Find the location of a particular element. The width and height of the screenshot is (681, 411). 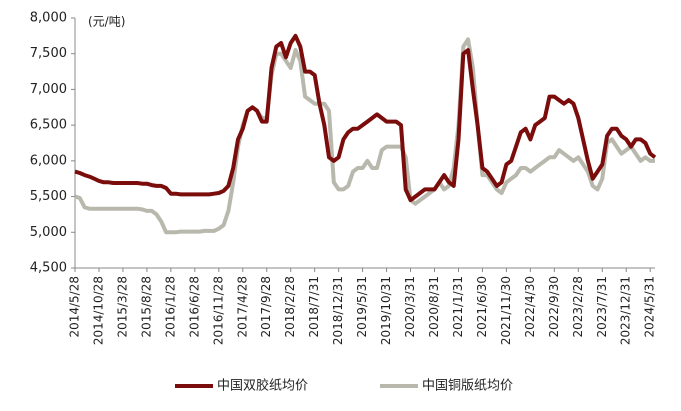

x-tick-label: 2022/4/30 is located at coordinates (530, 307).